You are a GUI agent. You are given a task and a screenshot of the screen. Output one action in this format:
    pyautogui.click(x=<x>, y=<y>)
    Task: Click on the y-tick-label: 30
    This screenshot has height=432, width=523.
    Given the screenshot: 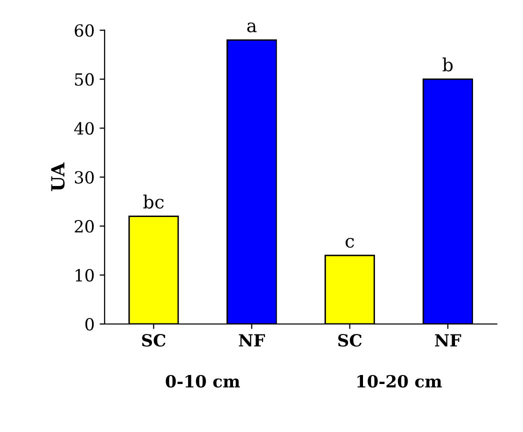 What is the action you would take?
    pyautogui.click(x=84, y=177)
    